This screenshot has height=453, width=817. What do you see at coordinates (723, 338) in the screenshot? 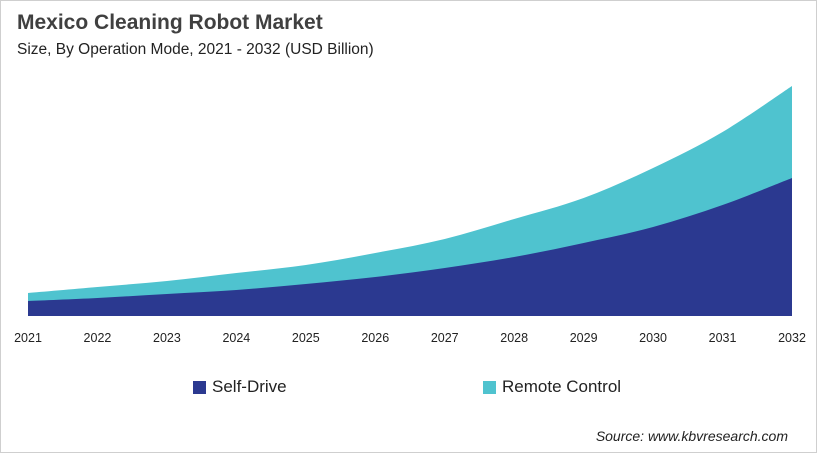
I see `x-tick-label: 2031` at bounding box center [723, 338].